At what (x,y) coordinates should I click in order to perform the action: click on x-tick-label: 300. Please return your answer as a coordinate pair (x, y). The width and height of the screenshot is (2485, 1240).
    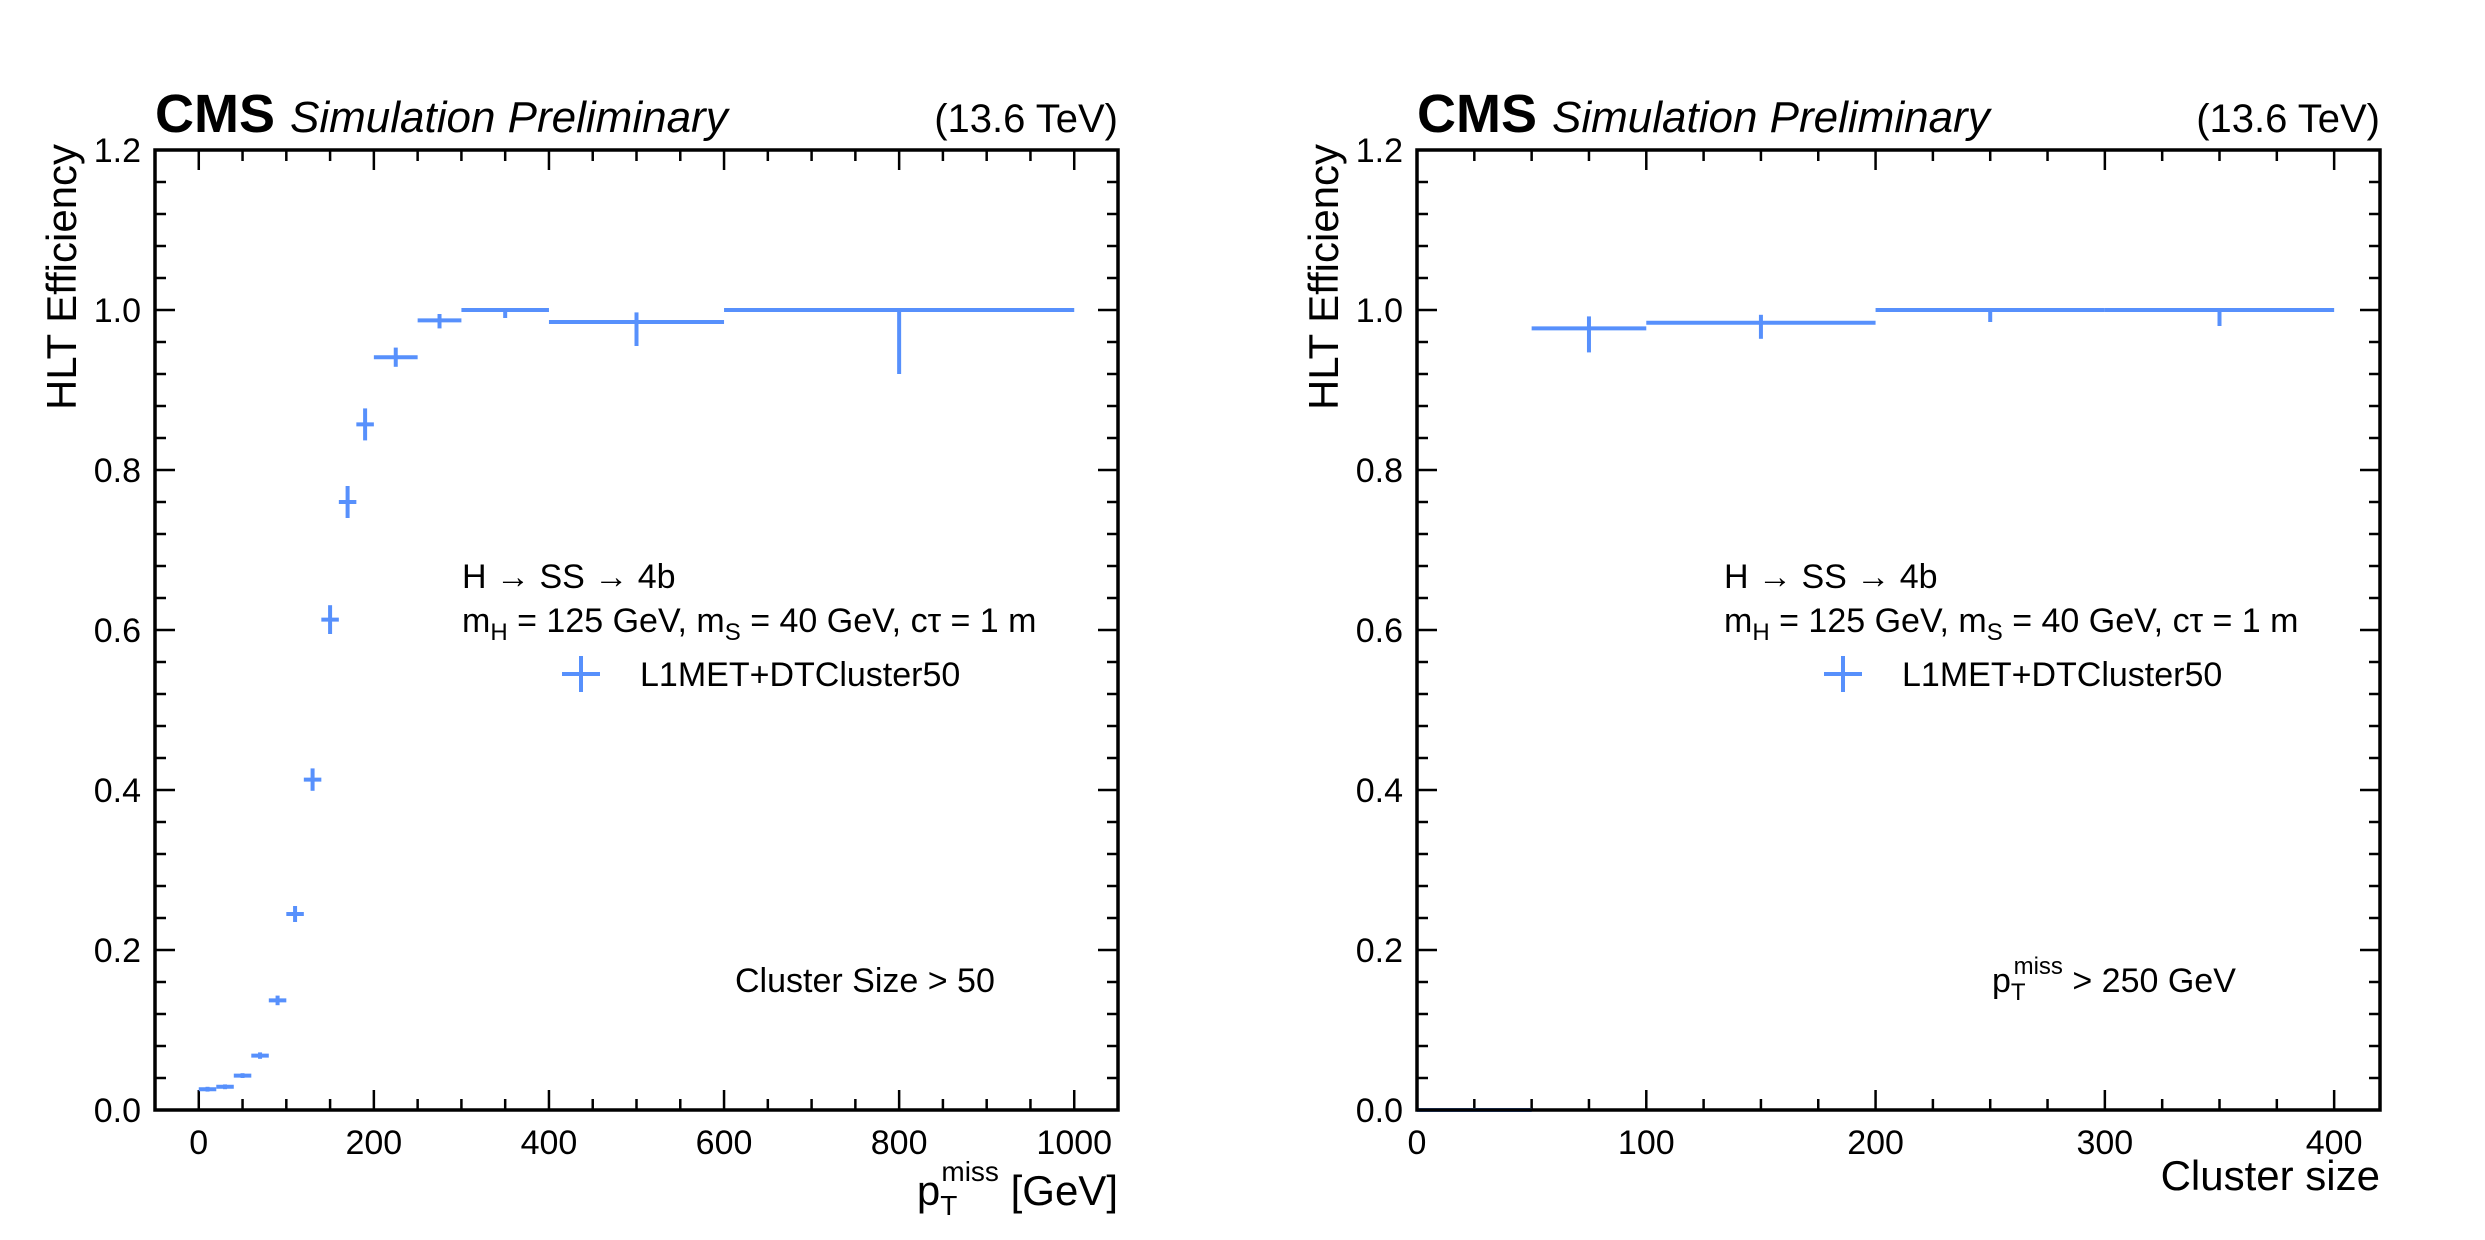
    Looking at the image, I should click on (2104, 1143).